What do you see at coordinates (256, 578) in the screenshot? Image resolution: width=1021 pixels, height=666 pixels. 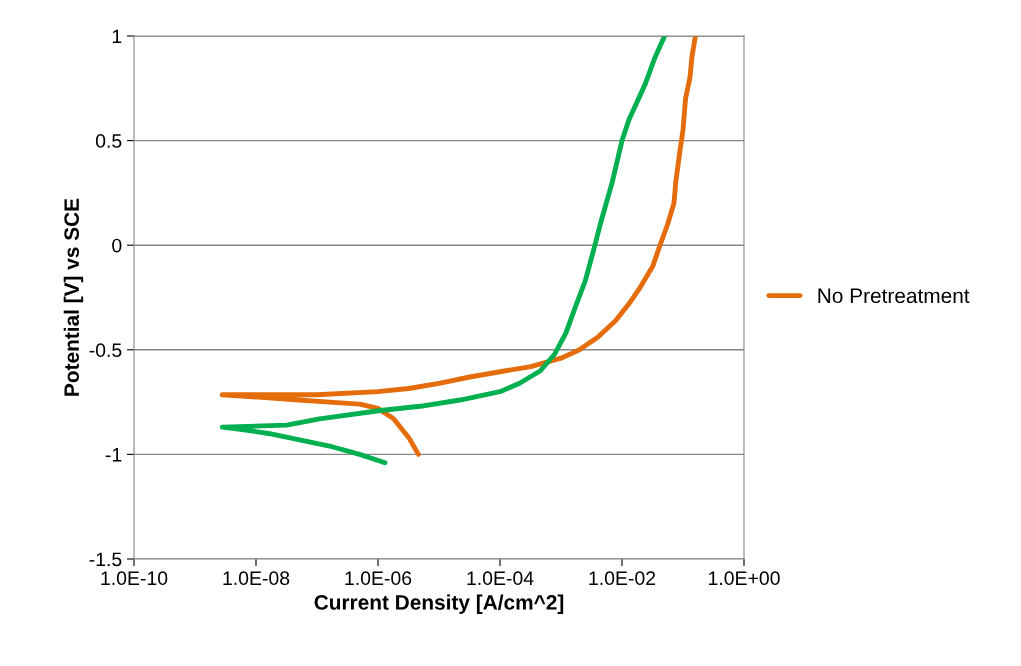 I see `x-tick-label: 1.0E-08` at bounding box center [256, 578].